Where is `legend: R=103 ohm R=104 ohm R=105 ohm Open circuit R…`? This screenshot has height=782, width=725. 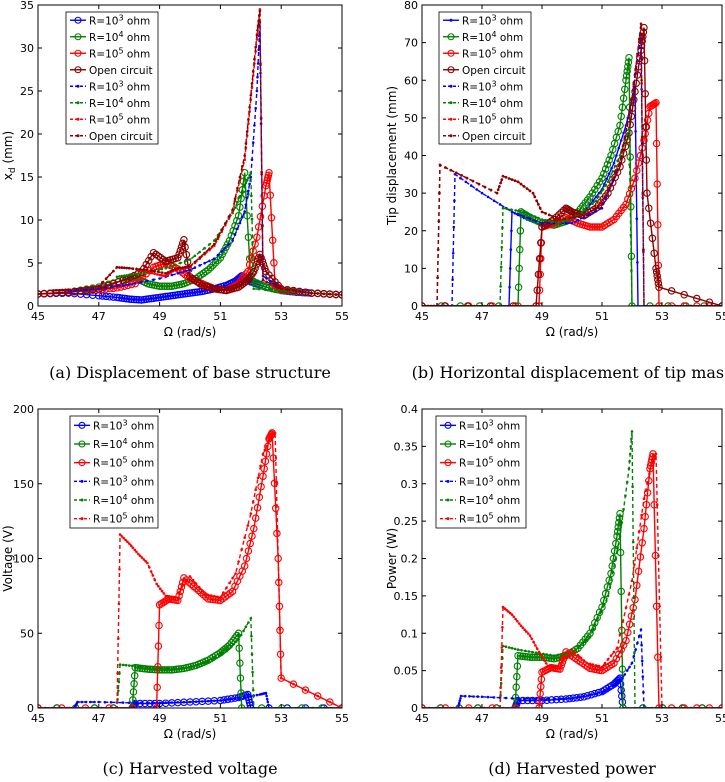 legend: R=103 ohm R=104 ohm R=105 ohm Open circuit R… is located at coordinates (112, 78).